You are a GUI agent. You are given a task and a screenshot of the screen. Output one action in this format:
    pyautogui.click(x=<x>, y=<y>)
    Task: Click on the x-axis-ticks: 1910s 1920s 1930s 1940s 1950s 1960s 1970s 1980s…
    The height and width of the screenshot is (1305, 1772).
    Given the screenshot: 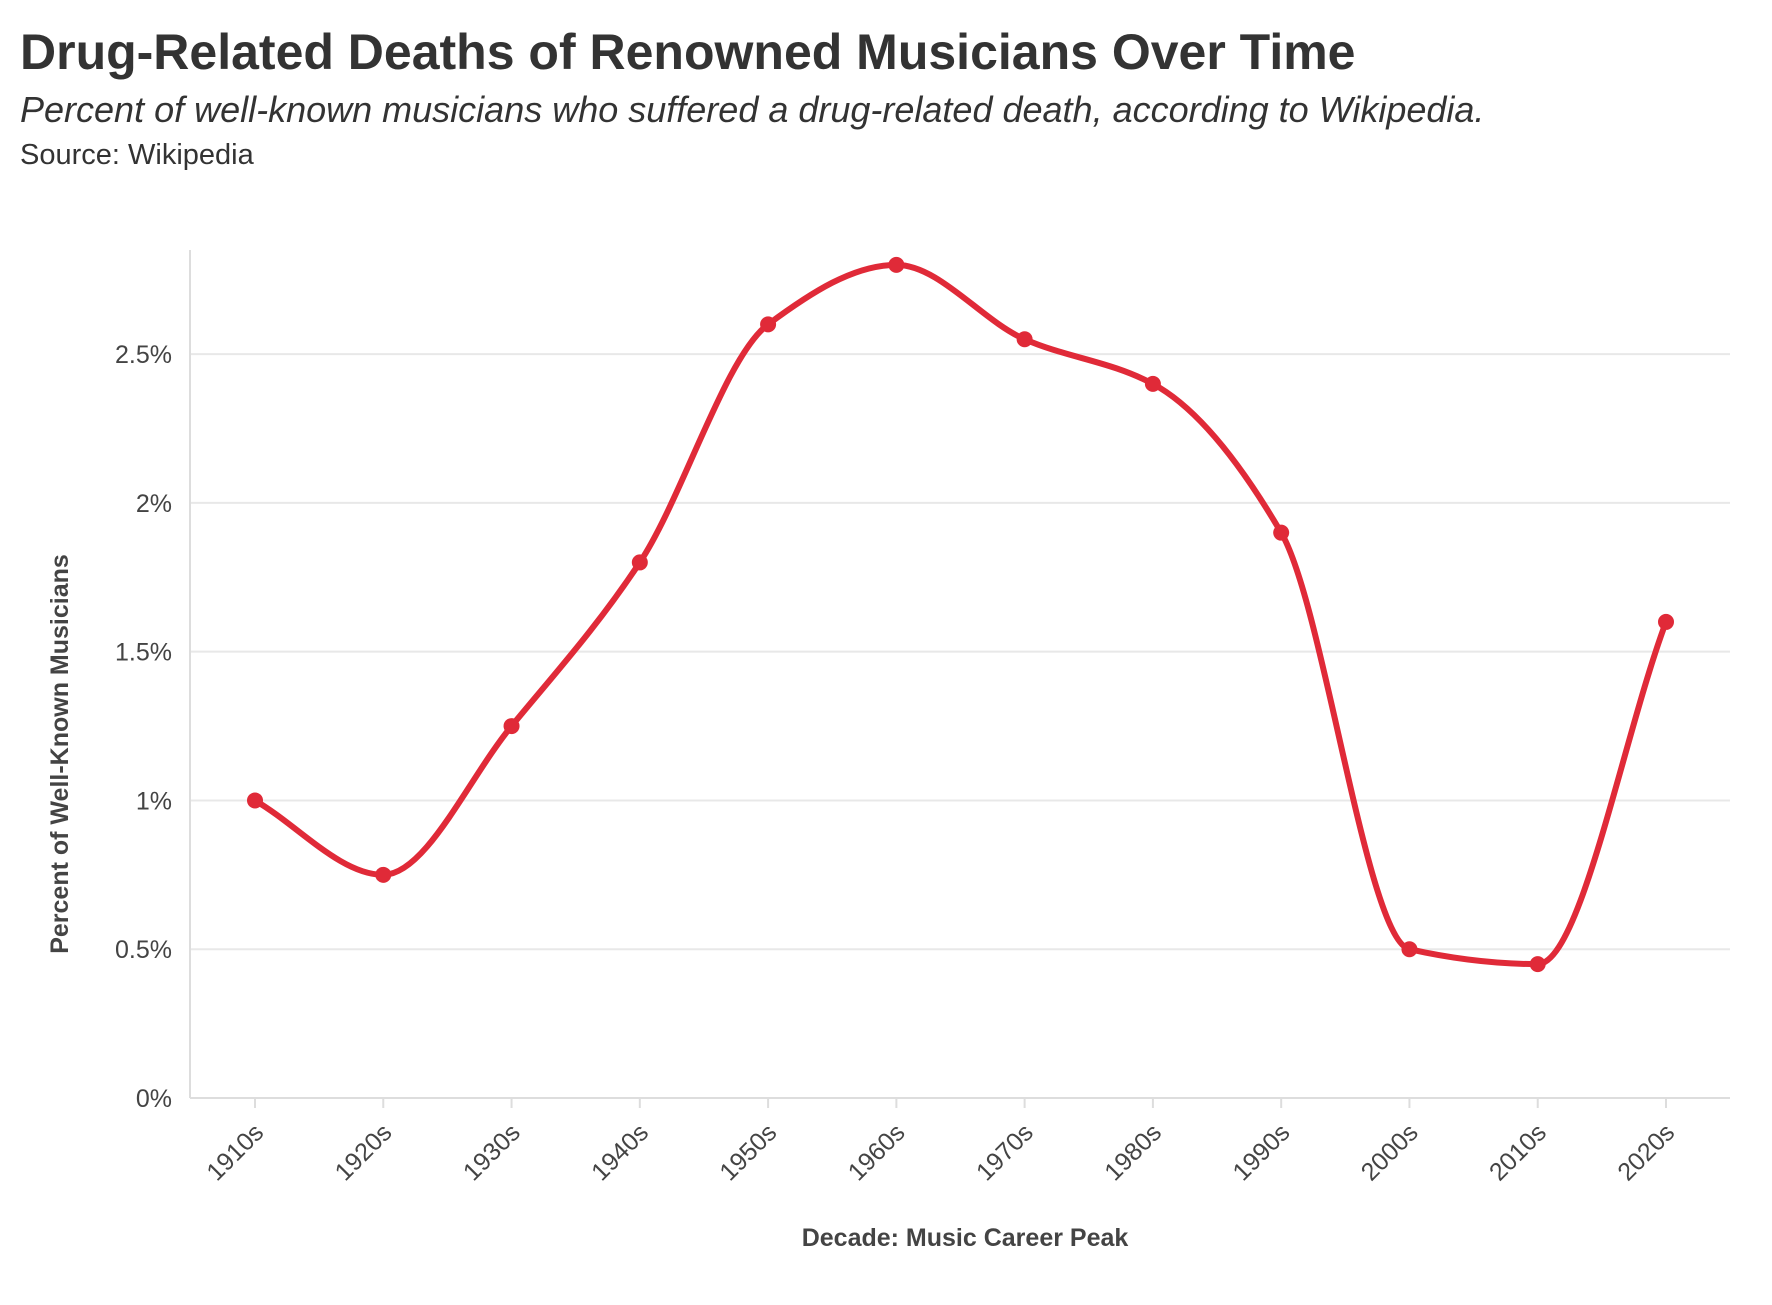 What is the action you would take?
    pyautogui.click(x=940, y=1142)
    